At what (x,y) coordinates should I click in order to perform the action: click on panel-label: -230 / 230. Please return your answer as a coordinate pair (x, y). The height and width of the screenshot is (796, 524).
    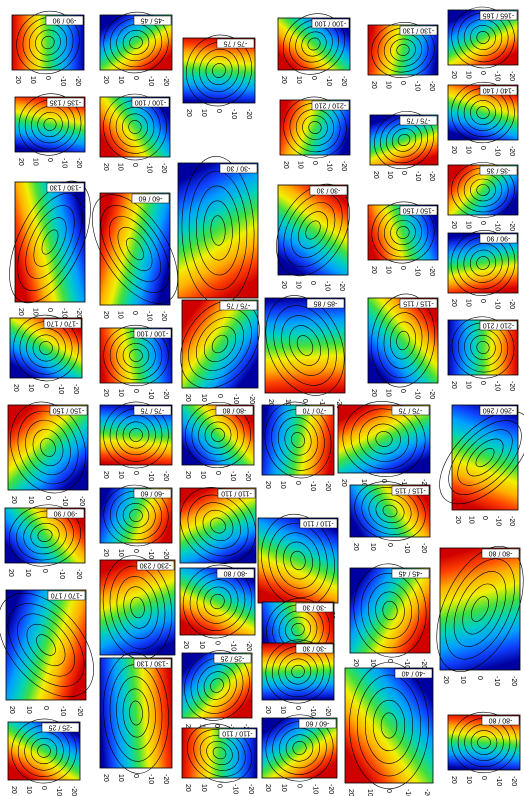
    Looking at the image, I should click on (156, 565).